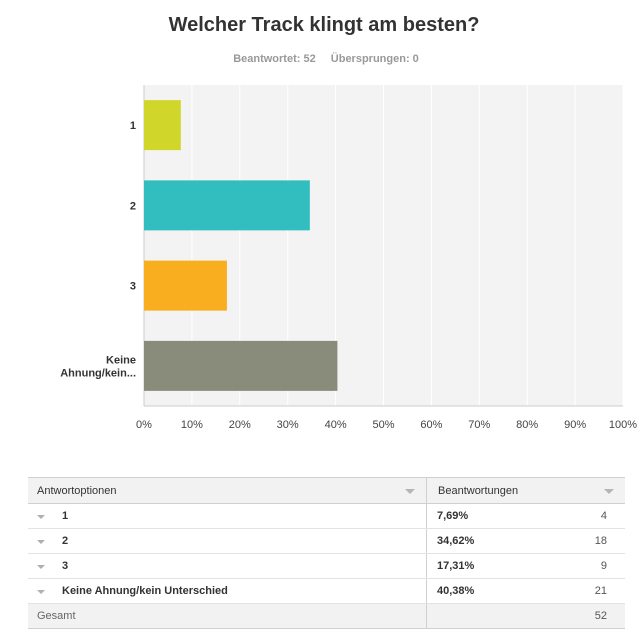 This screenshot has width=642, height=635. Describe the element at coordinates (600, 616) in the screenshot. I see `total-count: 52` at that location.